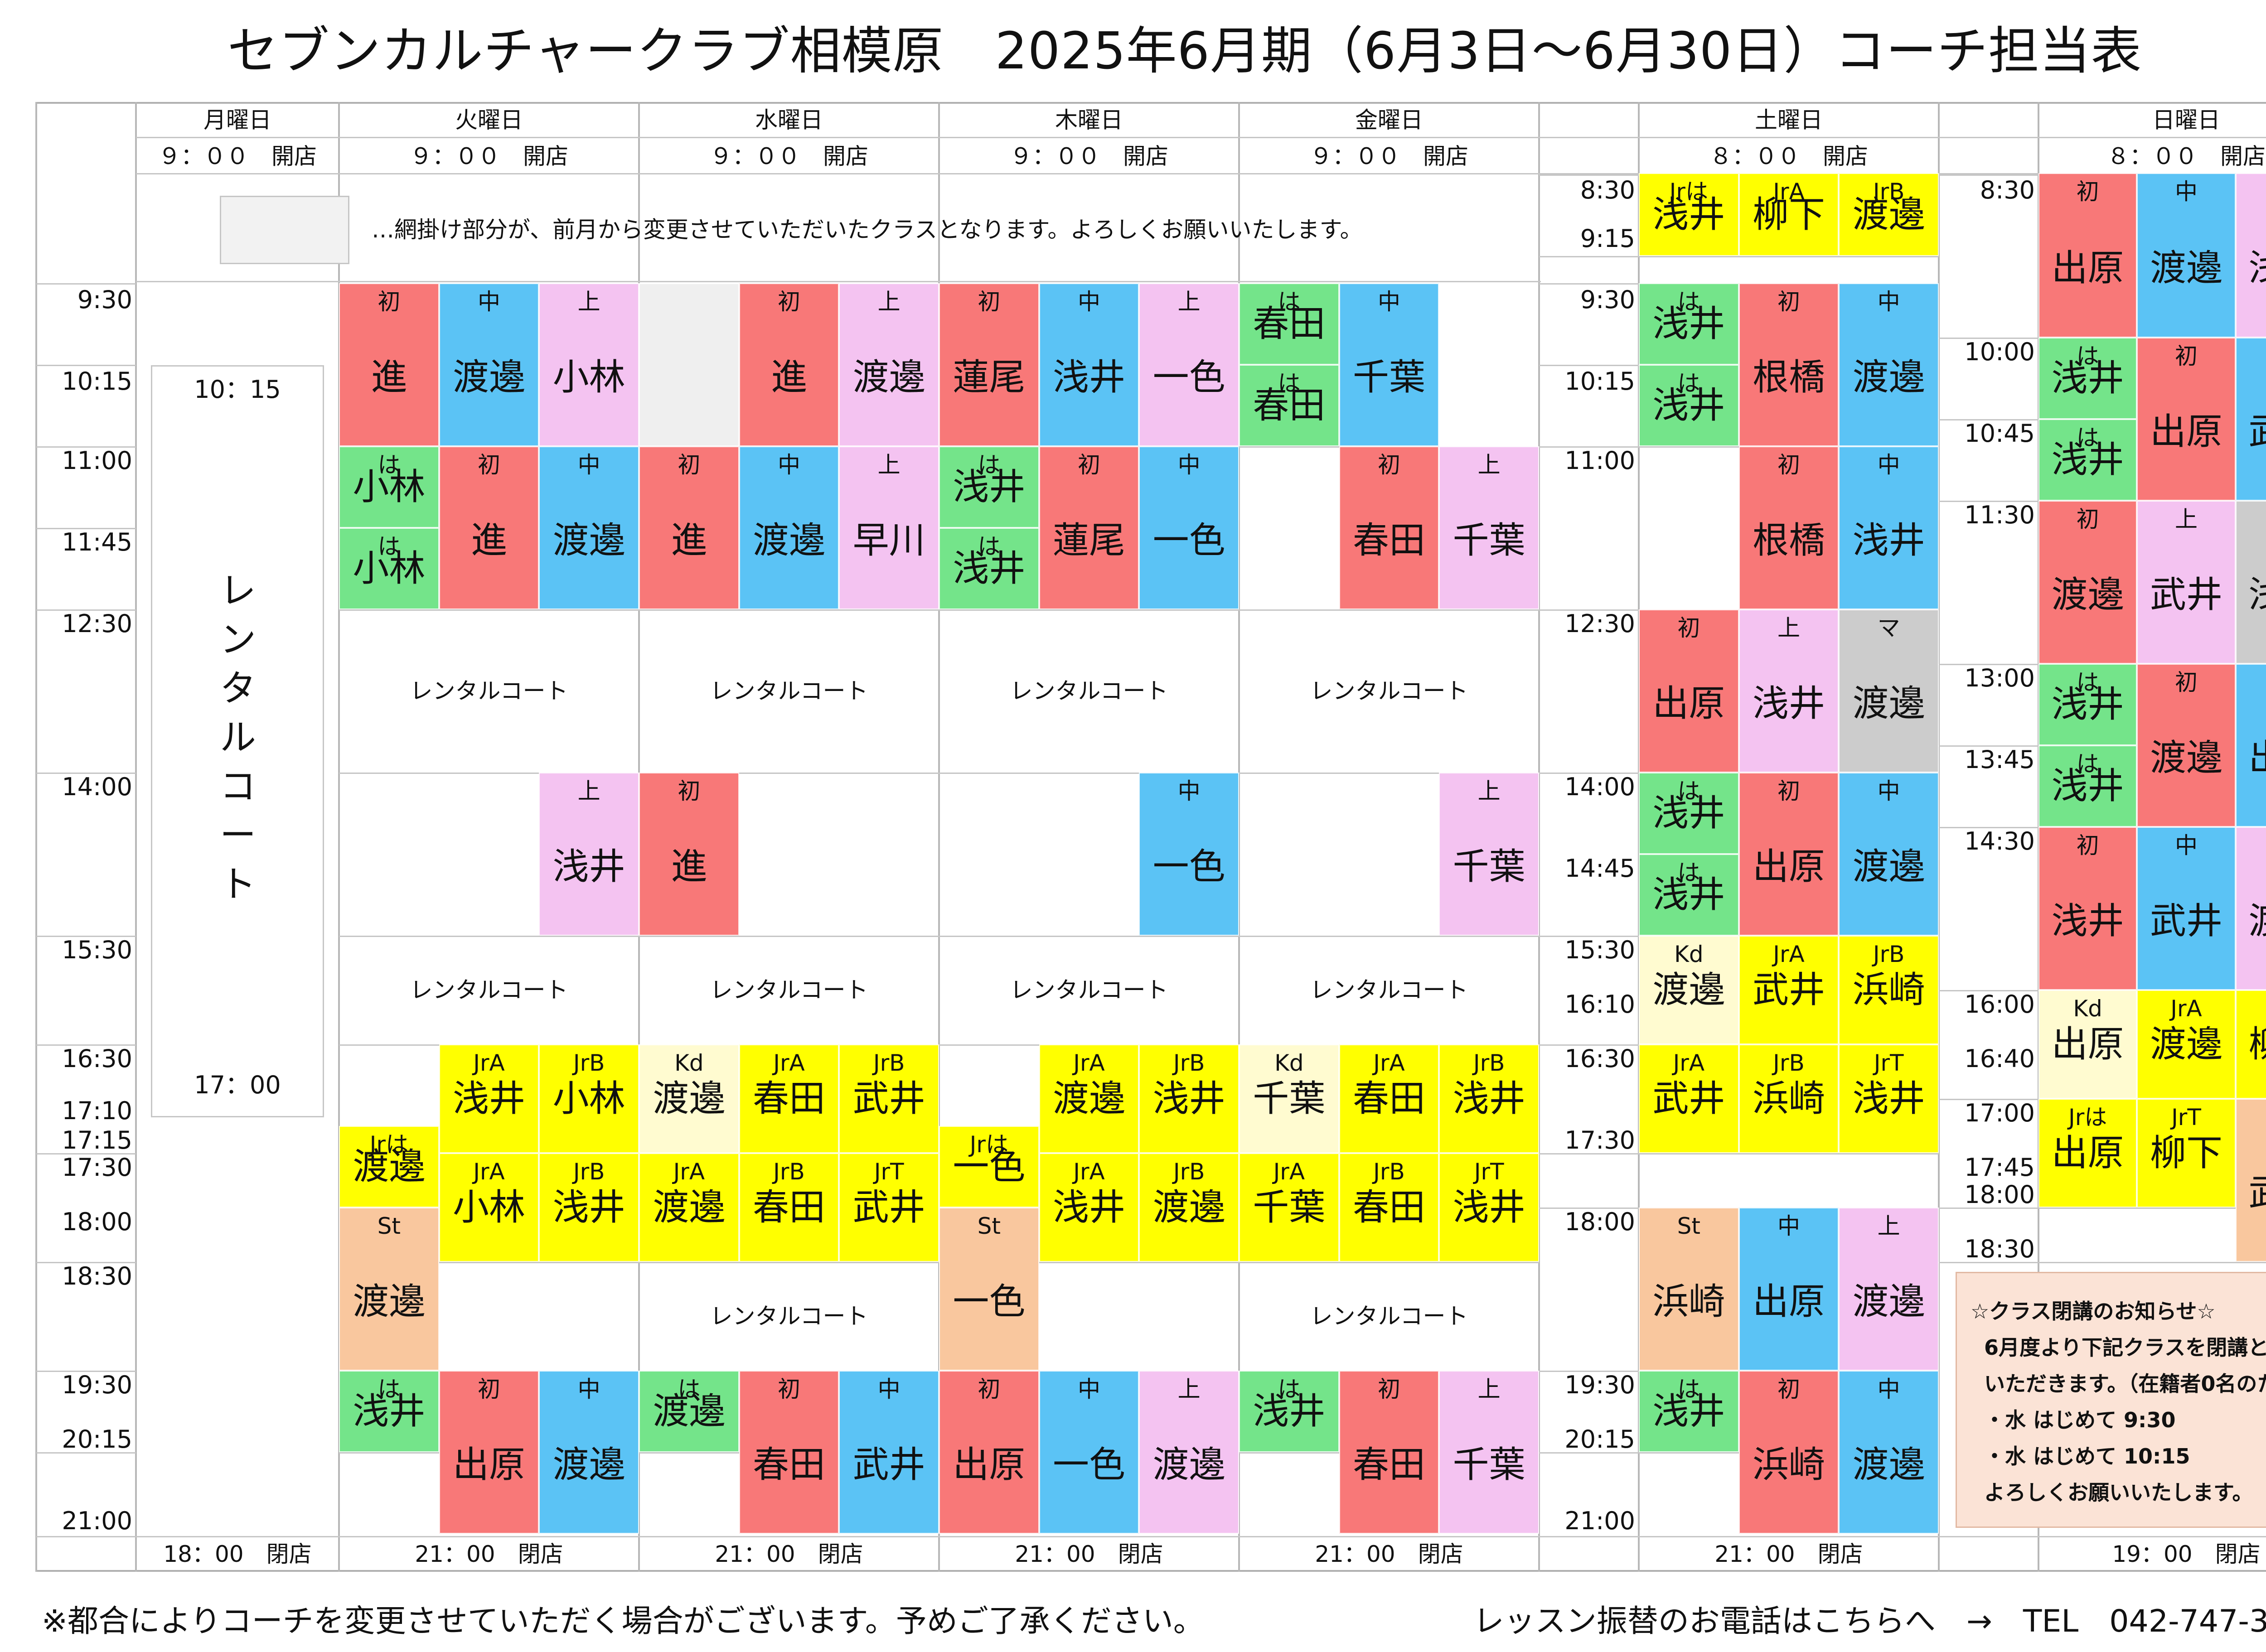 This screenshot has width=2266, height=1652. I want to click on time-label: 10:00, so click(1999, 352).